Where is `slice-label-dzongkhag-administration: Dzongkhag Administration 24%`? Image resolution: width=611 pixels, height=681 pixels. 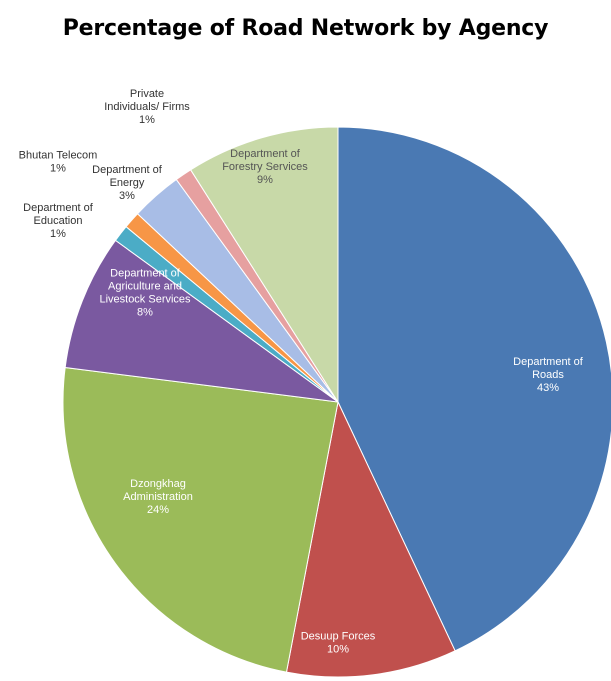
slice-label-dzongkhag-administration: Dzongkhag Administration 24% is located at coordinates (158, 497).